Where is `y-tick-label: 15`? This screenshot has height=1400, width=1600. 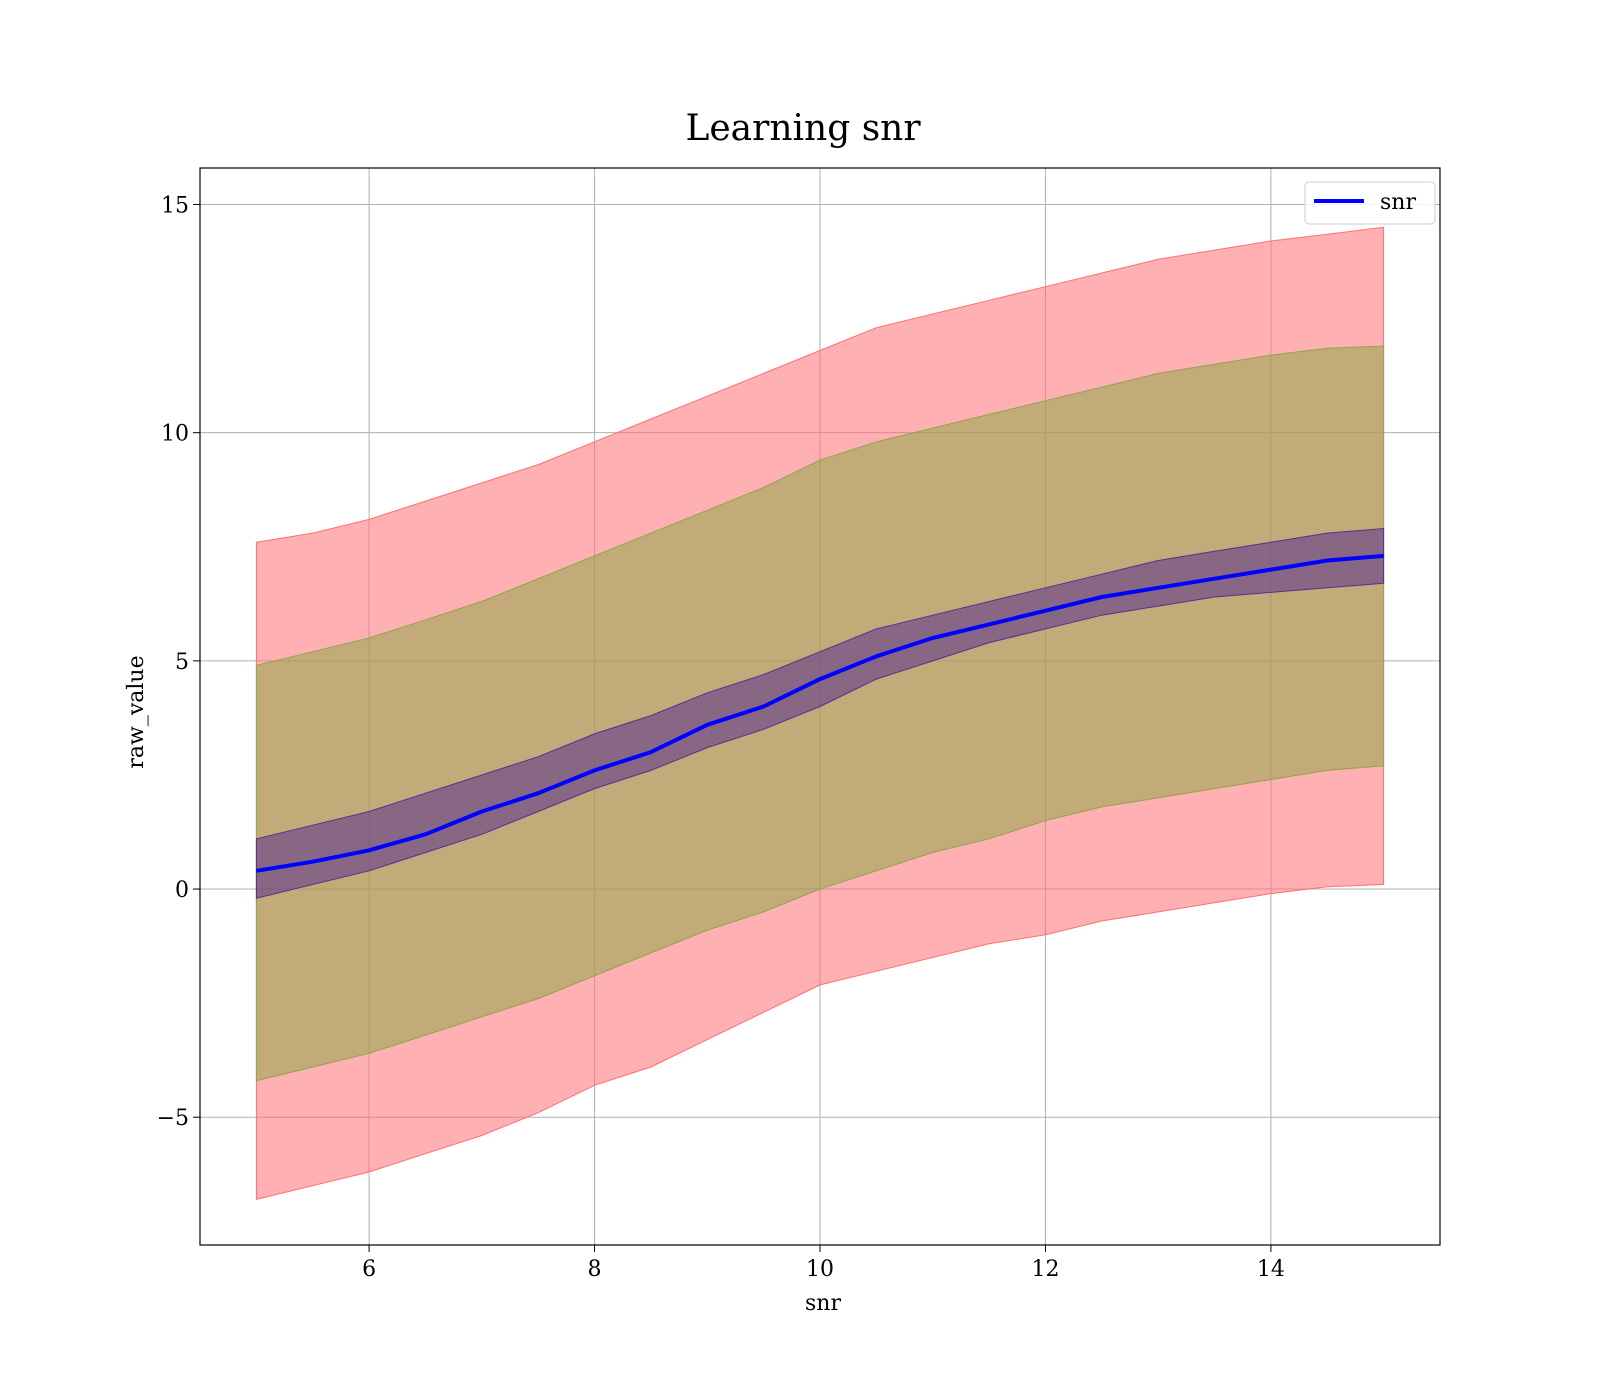
y-tick-label: 15 is located at coordinates (175, 206).